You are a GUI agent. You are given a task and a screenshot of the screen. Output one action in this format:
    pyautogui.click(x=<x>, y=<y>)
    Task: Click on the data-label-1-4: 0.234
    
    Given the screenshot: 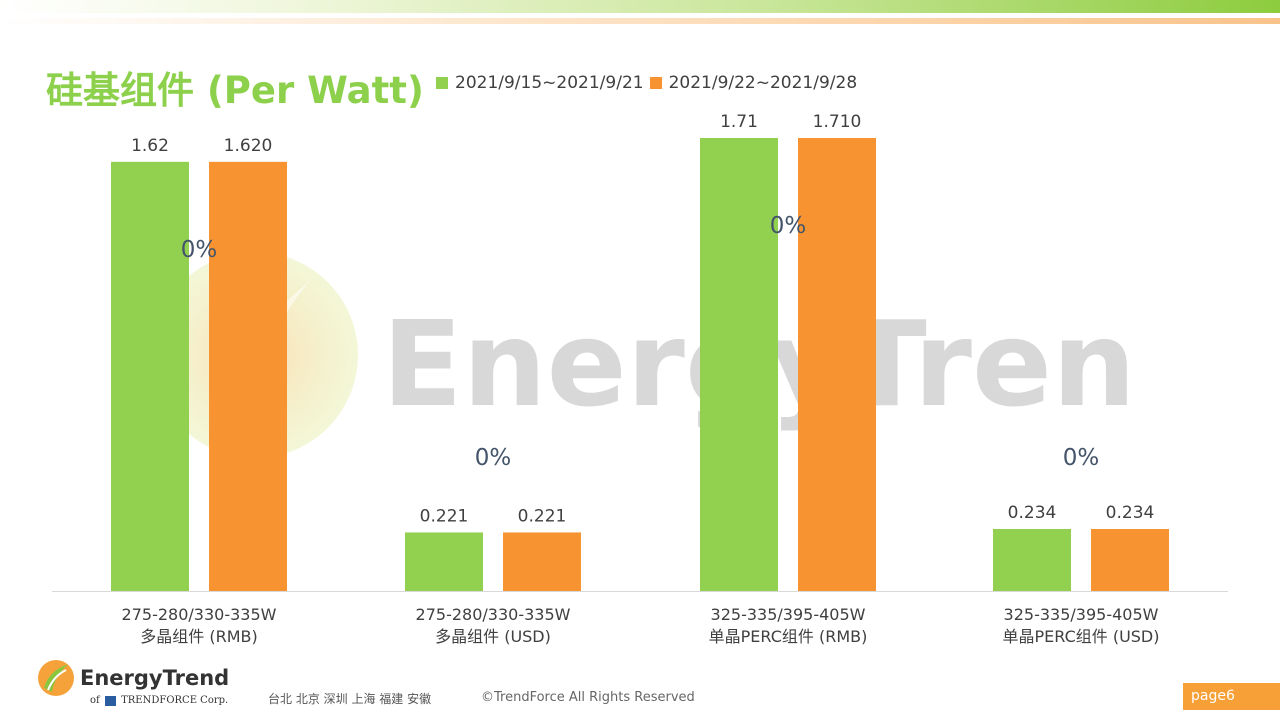 What is the action you would take?
    pyautogui.click(x=1032, y=513)
    